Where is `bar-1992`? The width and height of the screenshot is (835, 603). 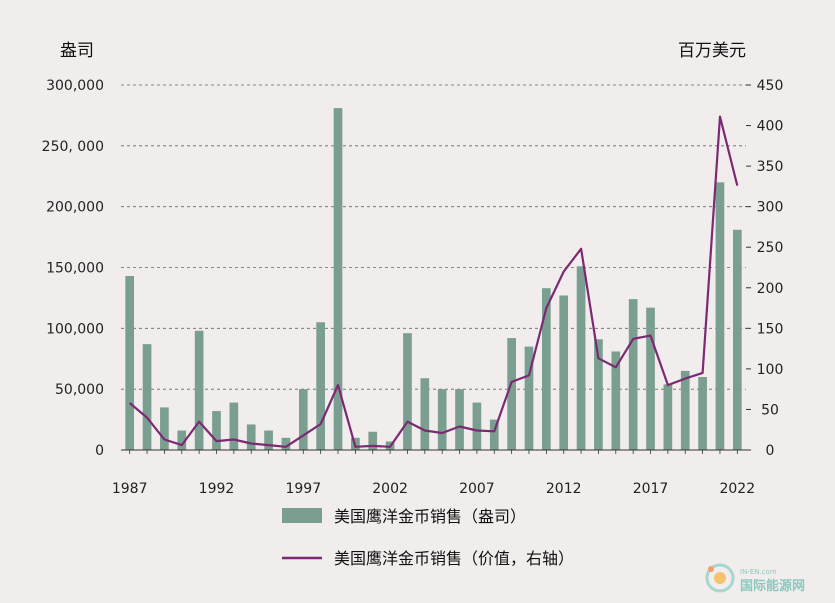
bar-1992 is located at coordinates (216, 430).